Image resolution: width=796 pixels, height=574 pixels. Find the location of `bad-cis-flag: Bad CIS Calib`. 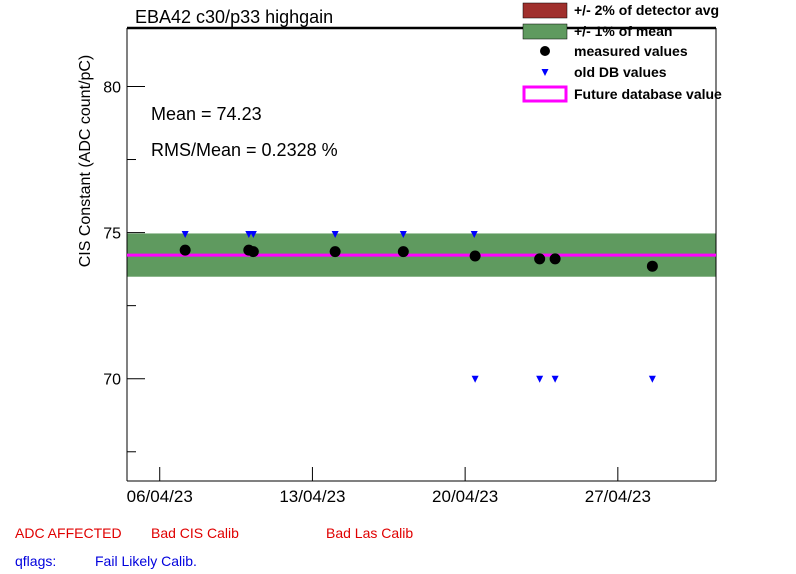

bad-cis-flag: Bad CIS Calib is located at coordinates (195, 533).